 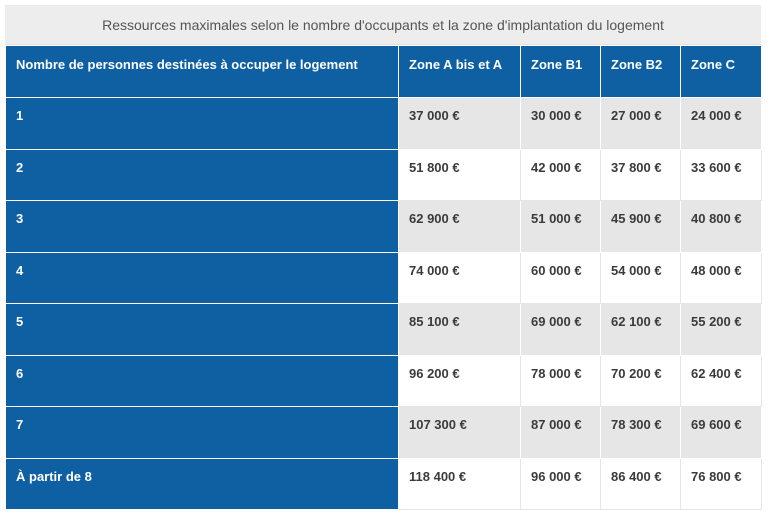 What do you see at coordinates (721, 432) in the screenshot?
I see `cell-zone-c: 69 600 €` at bounding box center [721, 432].